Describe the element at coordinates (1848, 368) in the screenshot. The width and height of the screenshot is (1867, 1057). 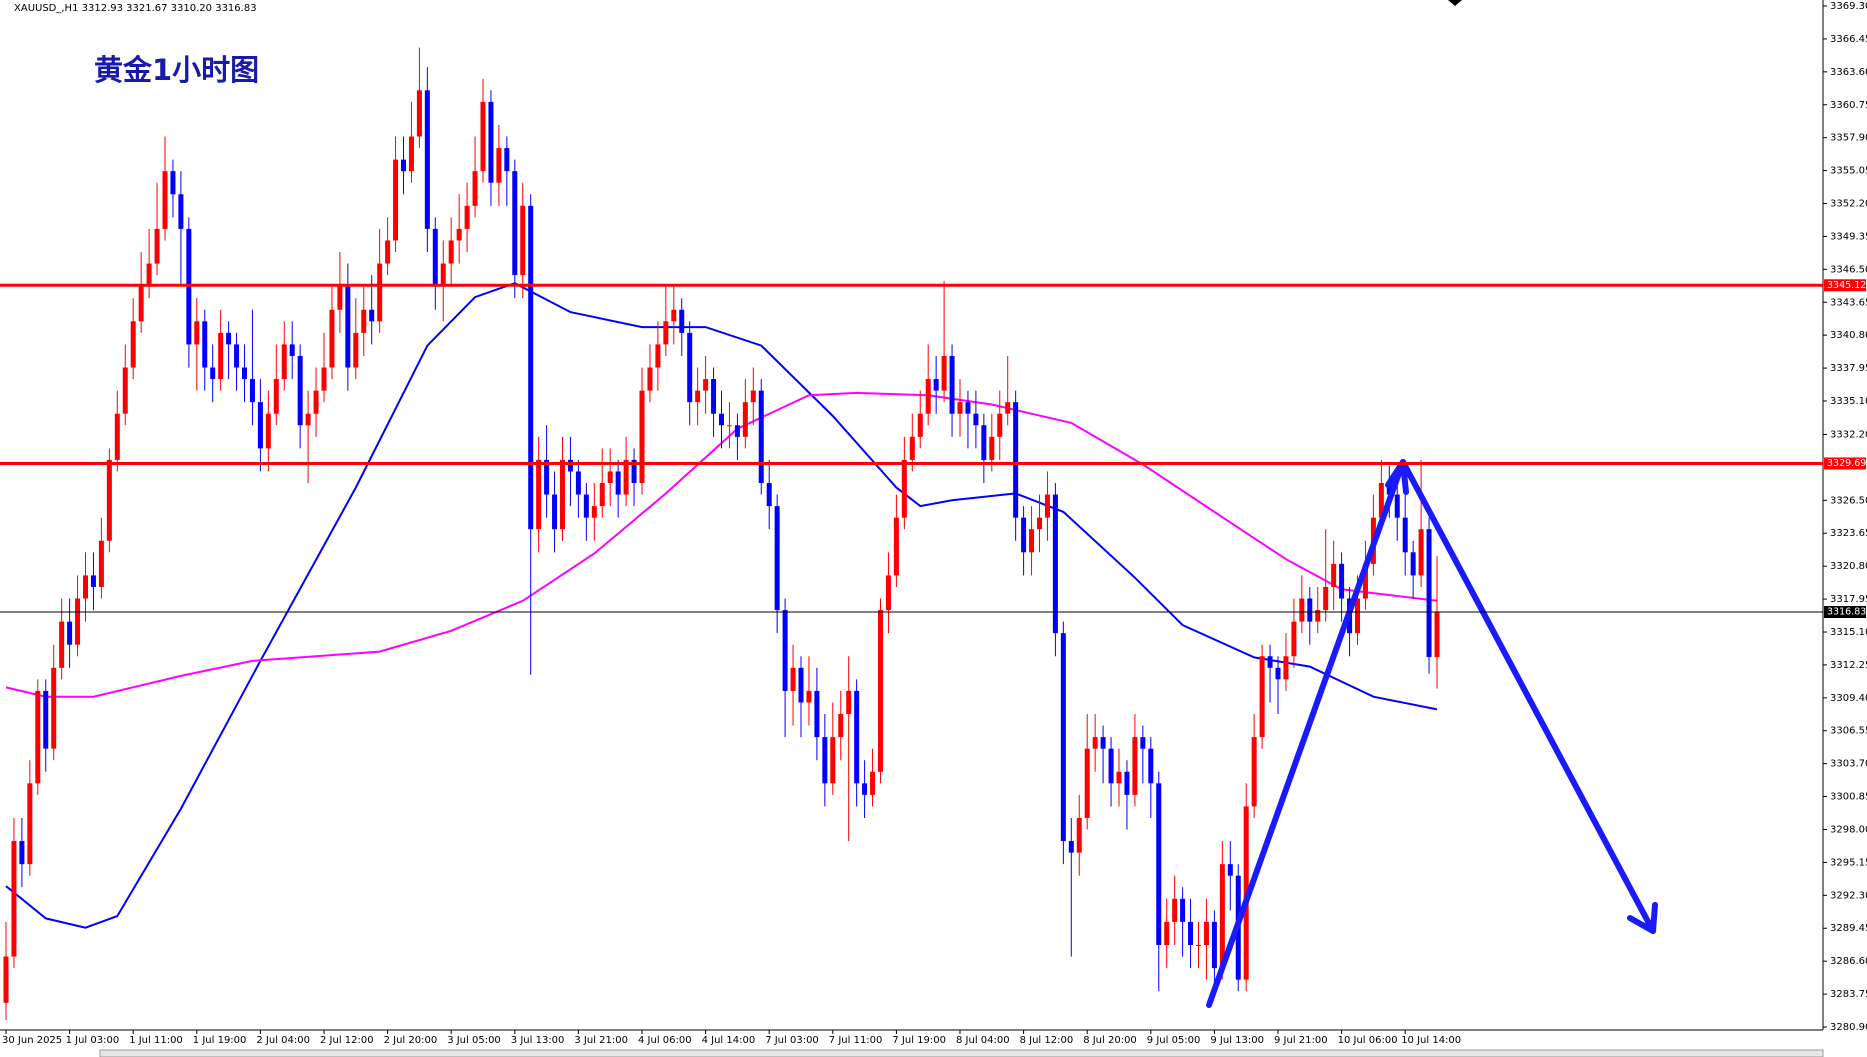
I see `y-tick-label: 3337.95` at that location.